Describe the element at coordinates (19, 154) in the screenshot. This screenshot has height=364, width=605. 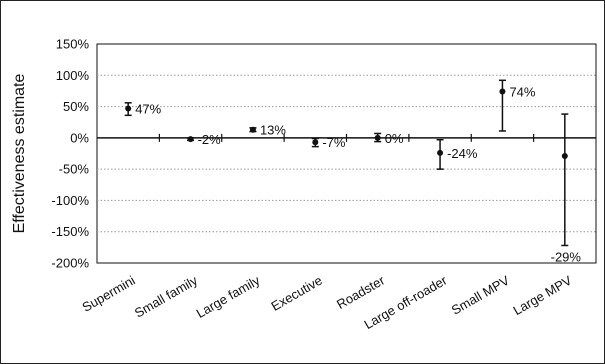
I see `y-axis-label: Effectiveness estimate` at that location.